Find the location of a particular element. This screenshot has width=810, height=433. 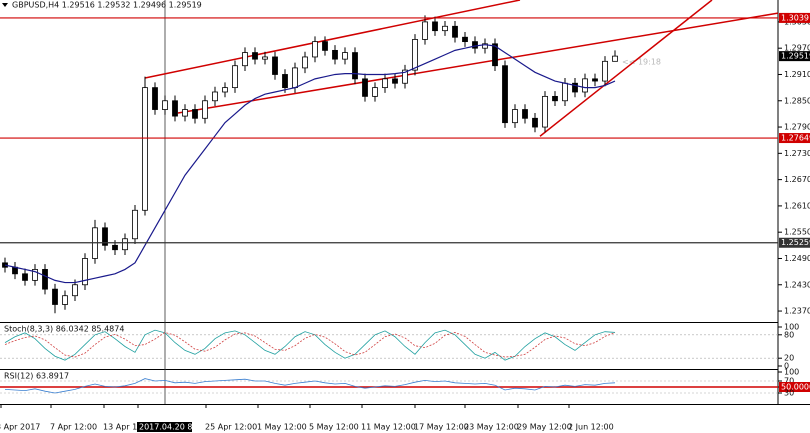

y-tick-label: 1.27300 is located at coordinates (797, 153).